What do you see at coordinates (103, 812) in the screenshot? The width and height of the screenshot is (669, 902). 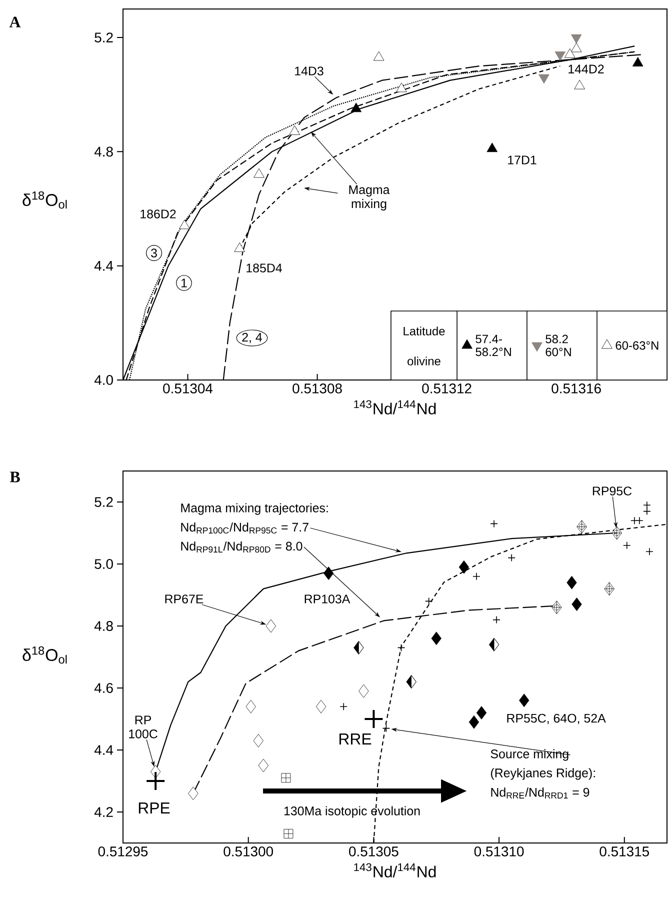 I see `y-tick-label: 4.2` at bounding box center [103, 812].